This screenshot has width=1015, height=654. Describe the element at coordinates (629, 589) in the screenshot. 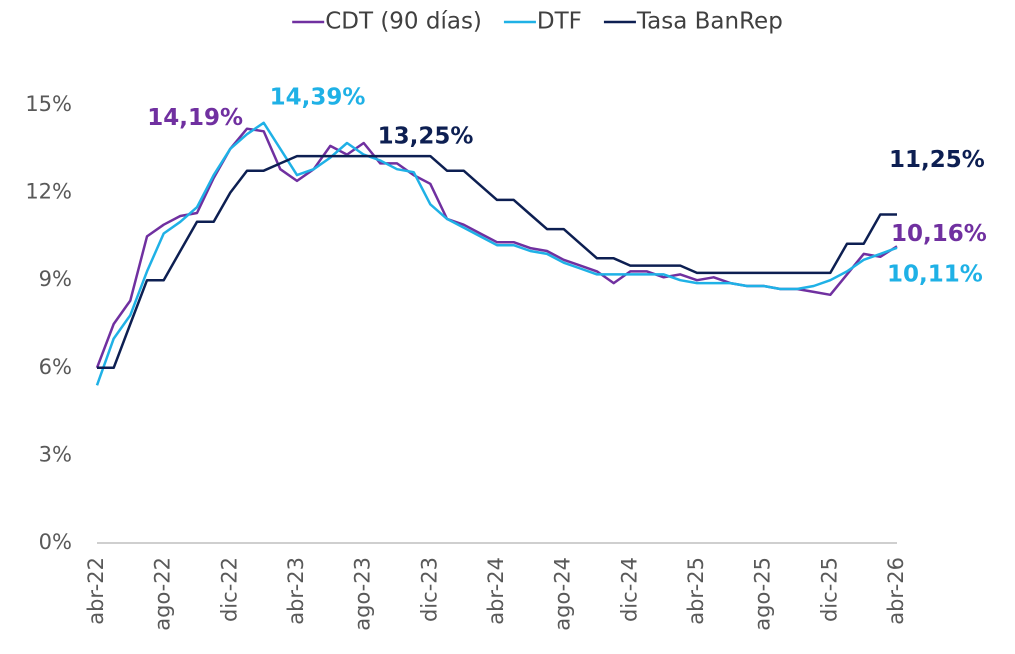

I see `x-tick-label: dic-24` at that location.